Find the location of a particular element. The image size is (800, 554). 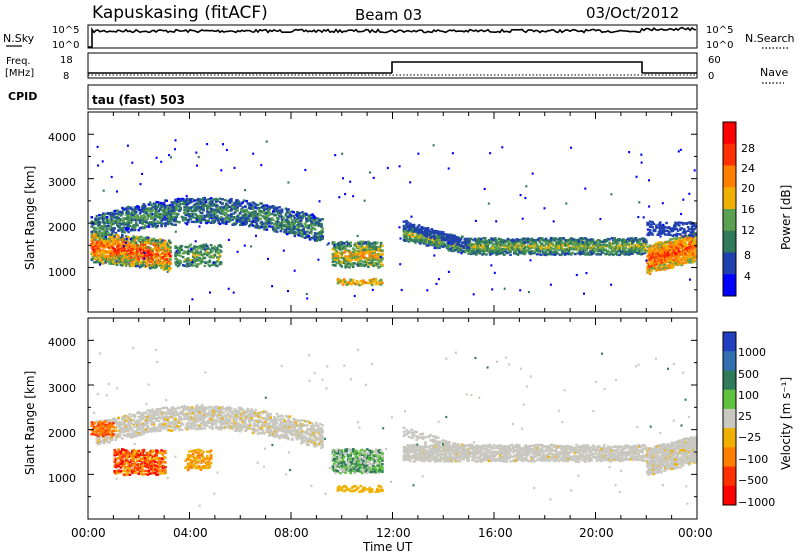

cpid-value: tau (fast) 503 is located at coordinates (138, 100).